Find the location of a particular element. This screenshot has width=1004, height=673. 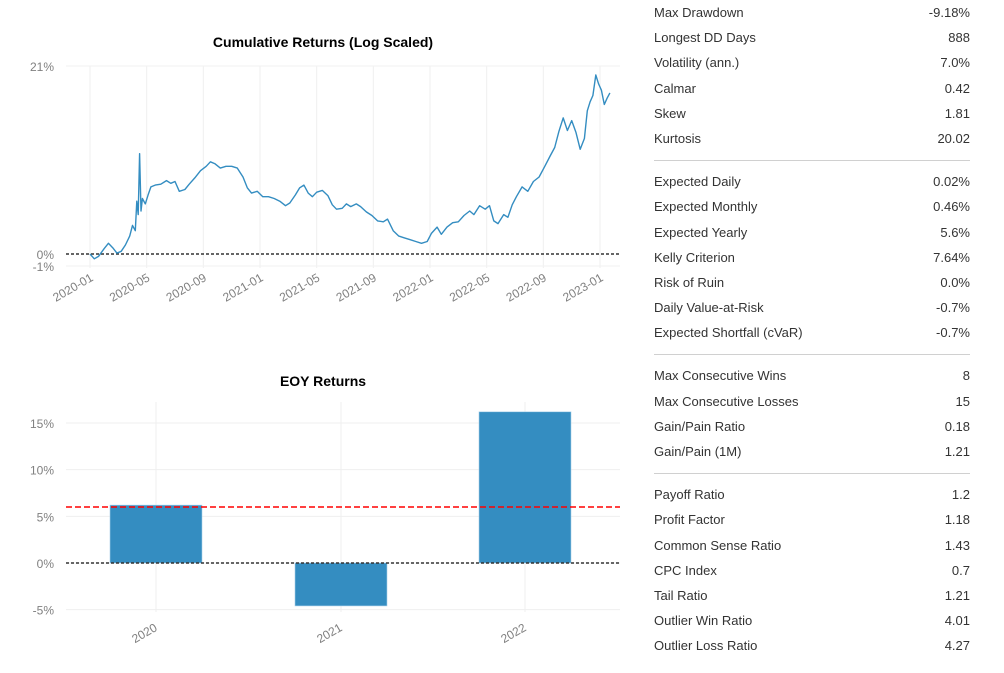

metric-row: Expected Yearly 5.6% is located at coordinates (812, 232).